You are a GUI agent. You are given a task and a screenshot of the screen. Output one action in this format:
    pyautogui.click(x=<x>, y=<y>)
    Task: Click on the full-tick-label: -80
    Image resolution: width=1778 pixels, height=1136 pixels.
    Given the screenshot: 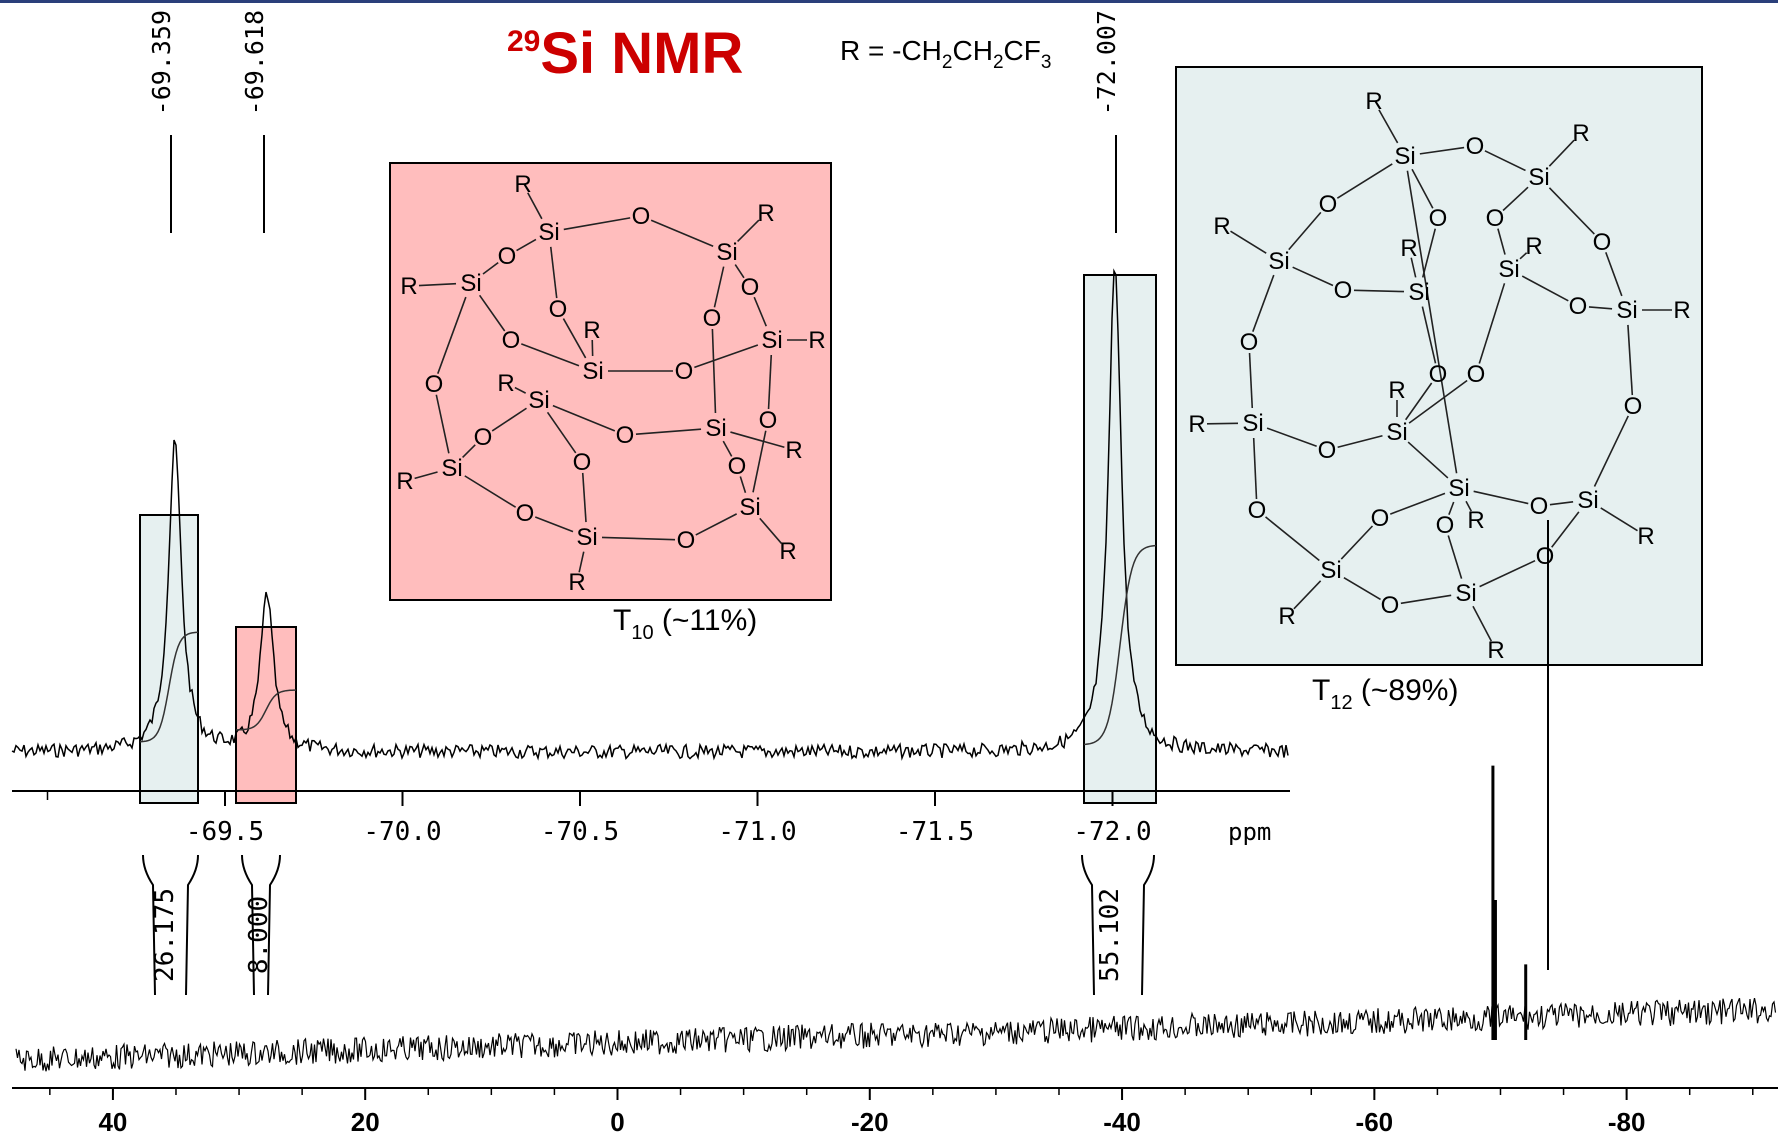 What is the action you would take?
    pyautogui.click(x=1627, y=1121)
    